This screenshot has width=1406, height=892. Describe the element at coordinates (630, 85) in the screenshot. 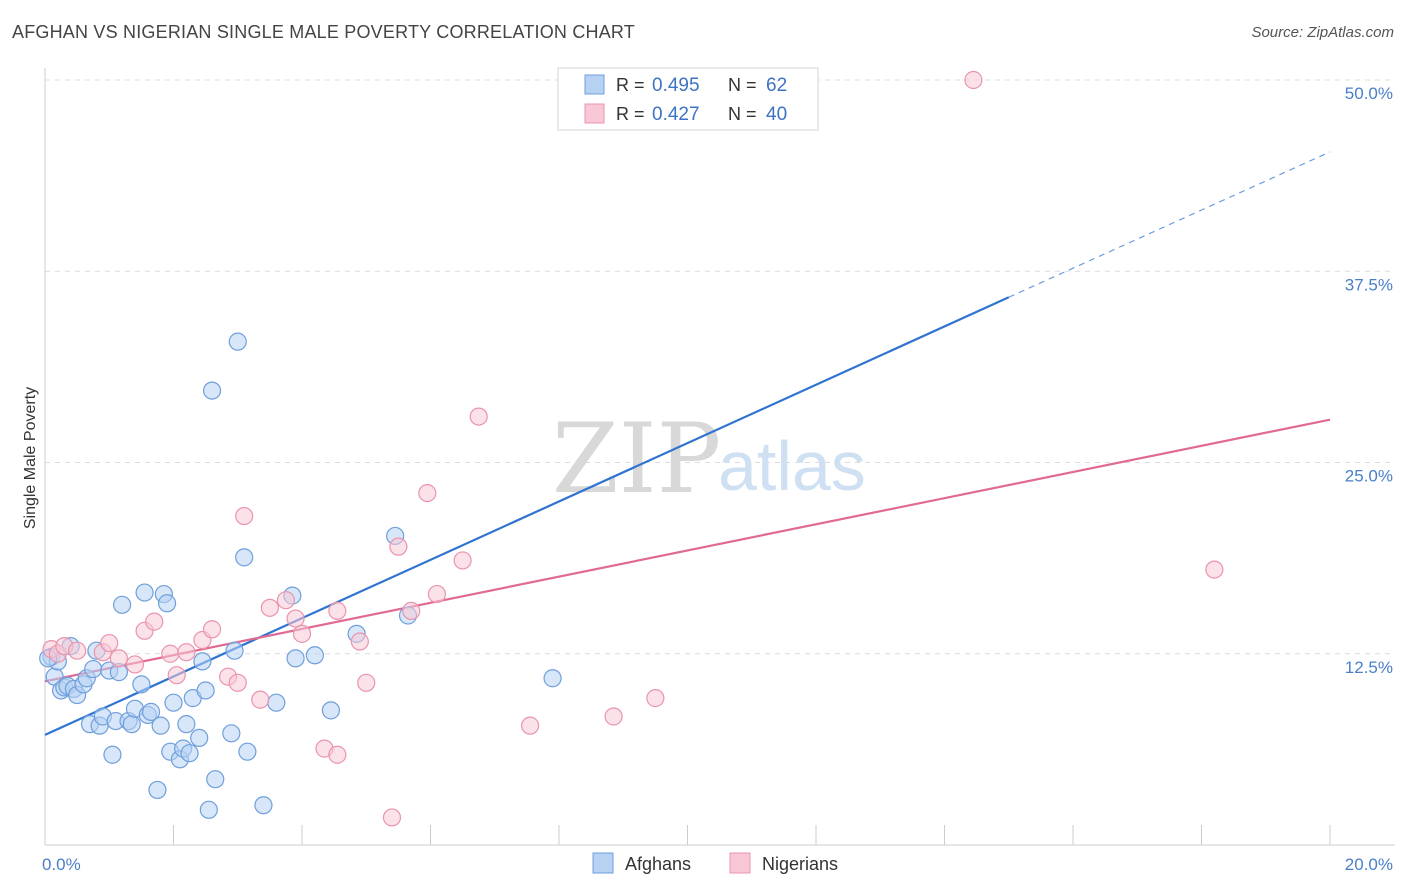

I see `legend-r-label-0: R =` at that location.